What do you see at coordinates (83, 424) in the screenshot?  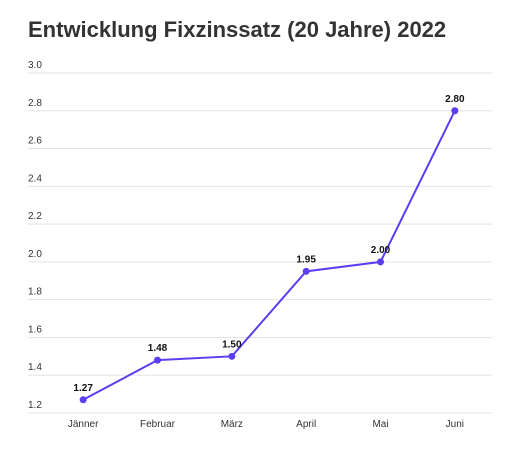 I see `x-tick-label: Jänner` at bounding box center [83, 424].